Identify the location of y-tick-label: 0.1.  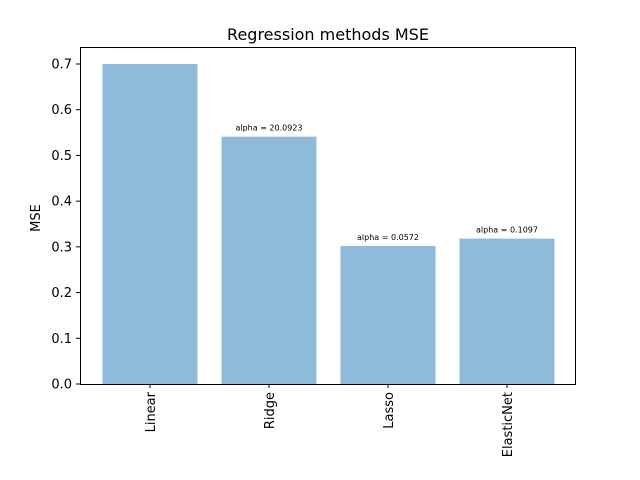
(61, 339).